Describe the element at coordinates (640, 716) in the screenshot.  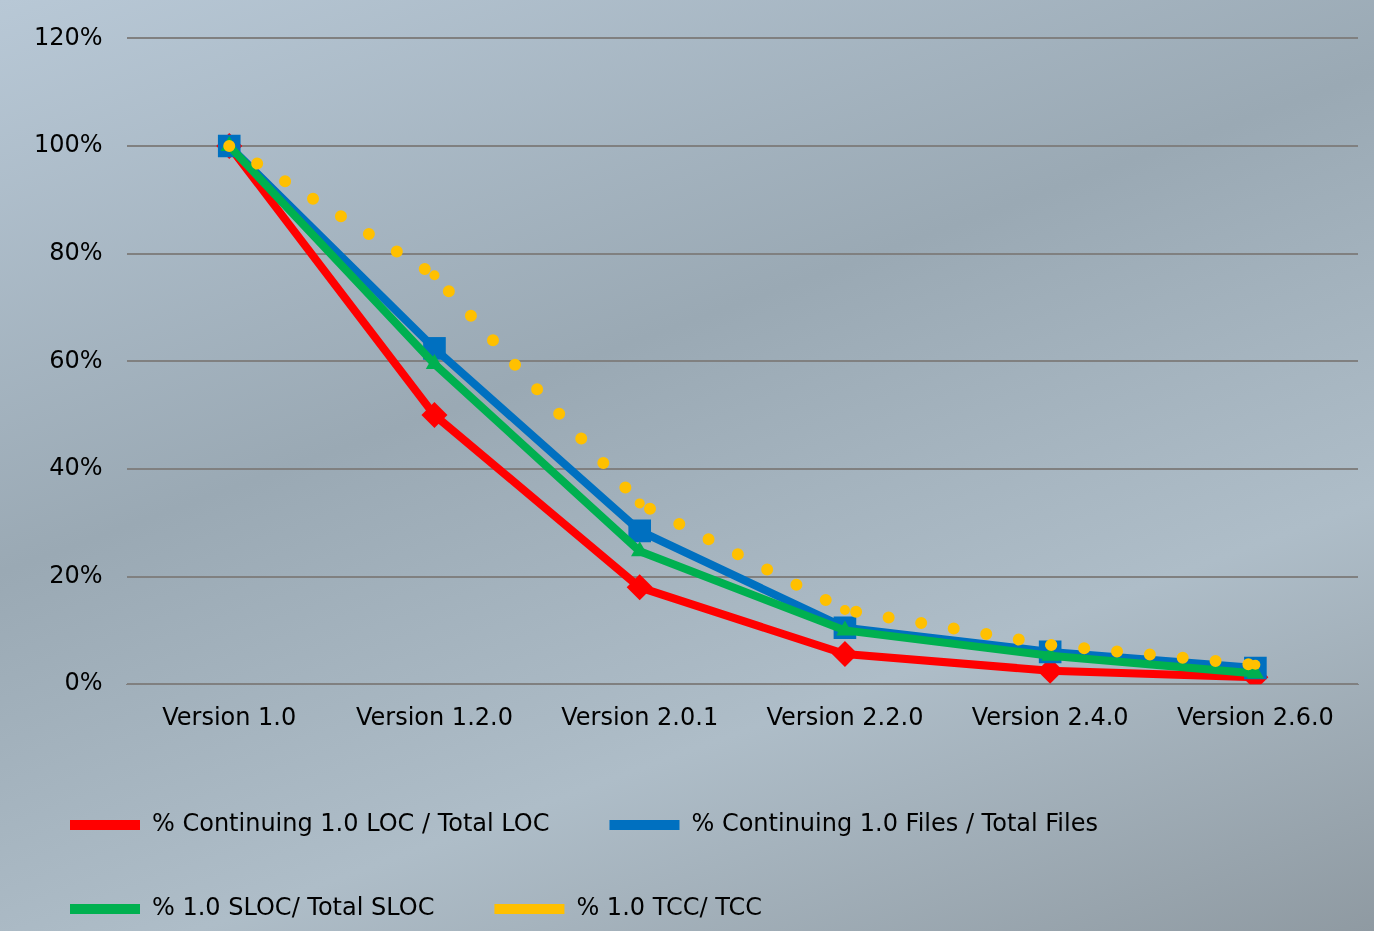
I see `x-tick-label: Version 2.0.1` at that location.